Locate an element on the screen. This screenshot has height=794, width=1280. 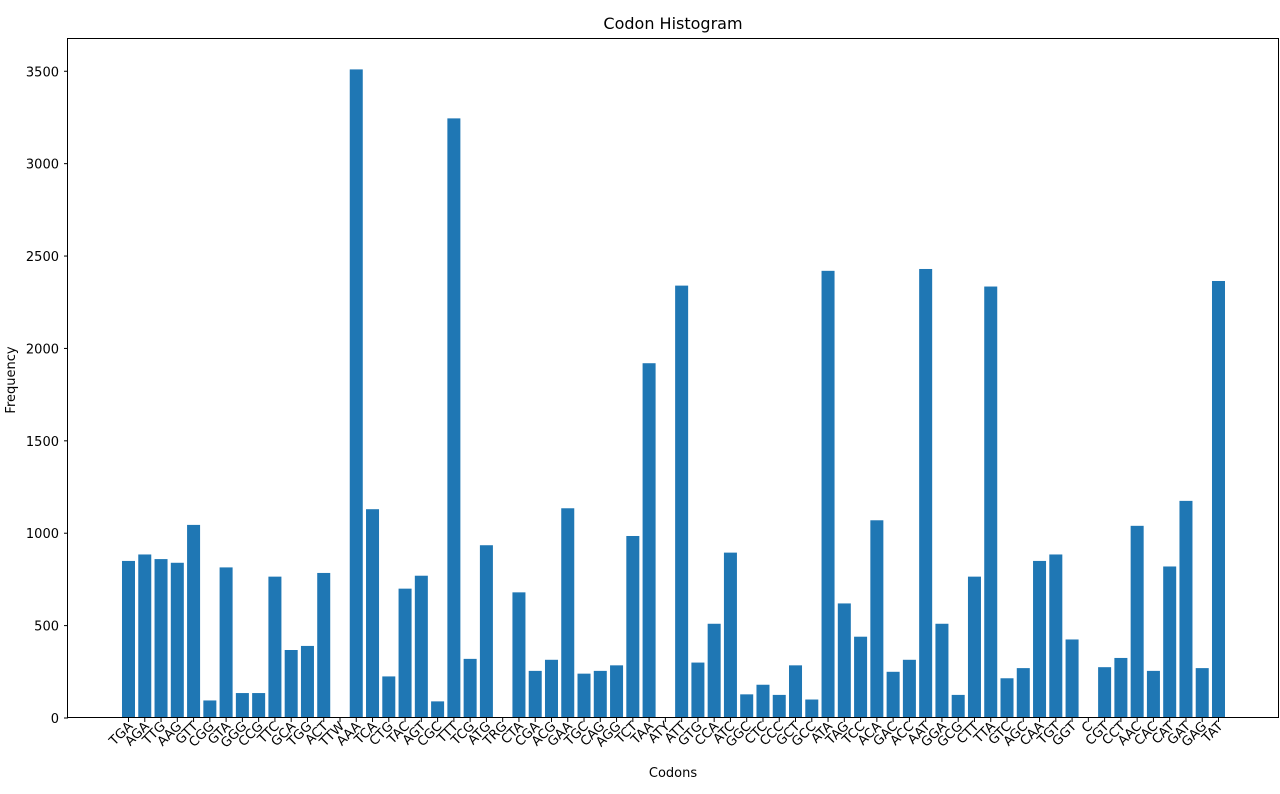
bar-act is located at coordinates (324, 645).